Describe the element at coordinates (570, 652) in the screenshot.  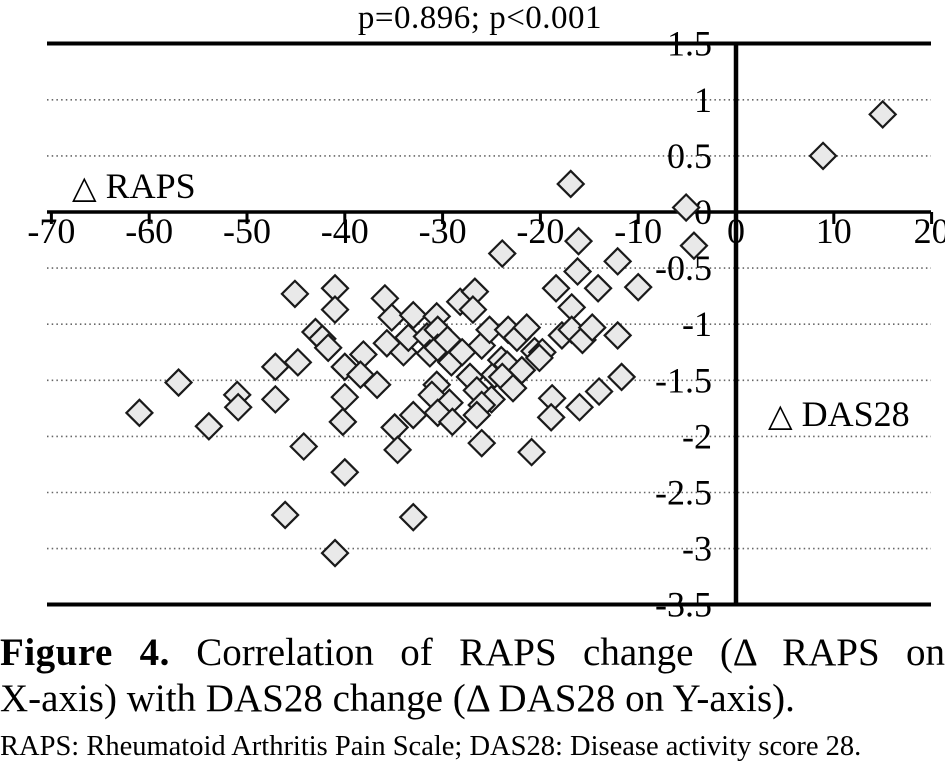
I see `caption-text: Correlation of RAPS change (Δ RAPS on` at that location.